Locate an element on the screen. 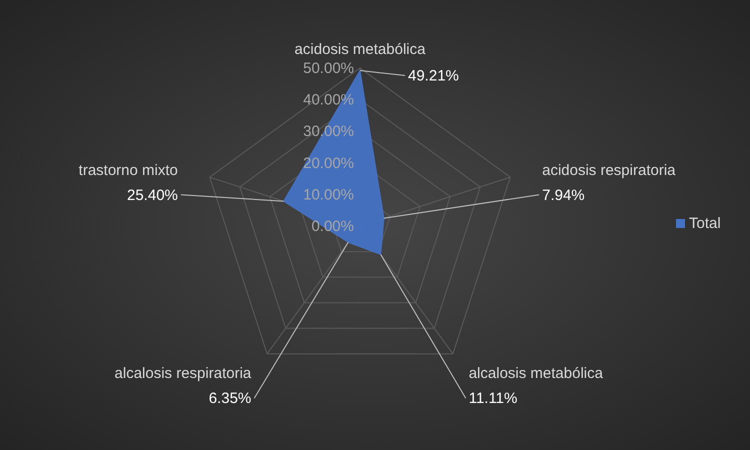 This screenshot has width=750, height=450. data-label: 11.11% is located at coordinates (493, 399).